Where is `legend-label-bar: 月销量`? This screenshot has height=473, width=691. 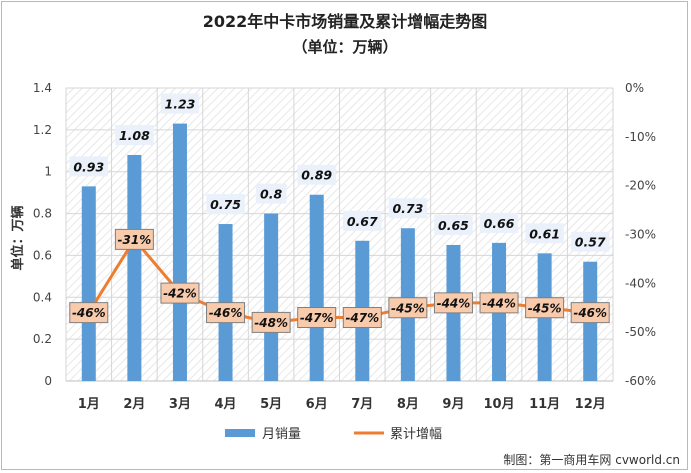 legend-label-bar: 月销量 is located at coordinates (281, 434).